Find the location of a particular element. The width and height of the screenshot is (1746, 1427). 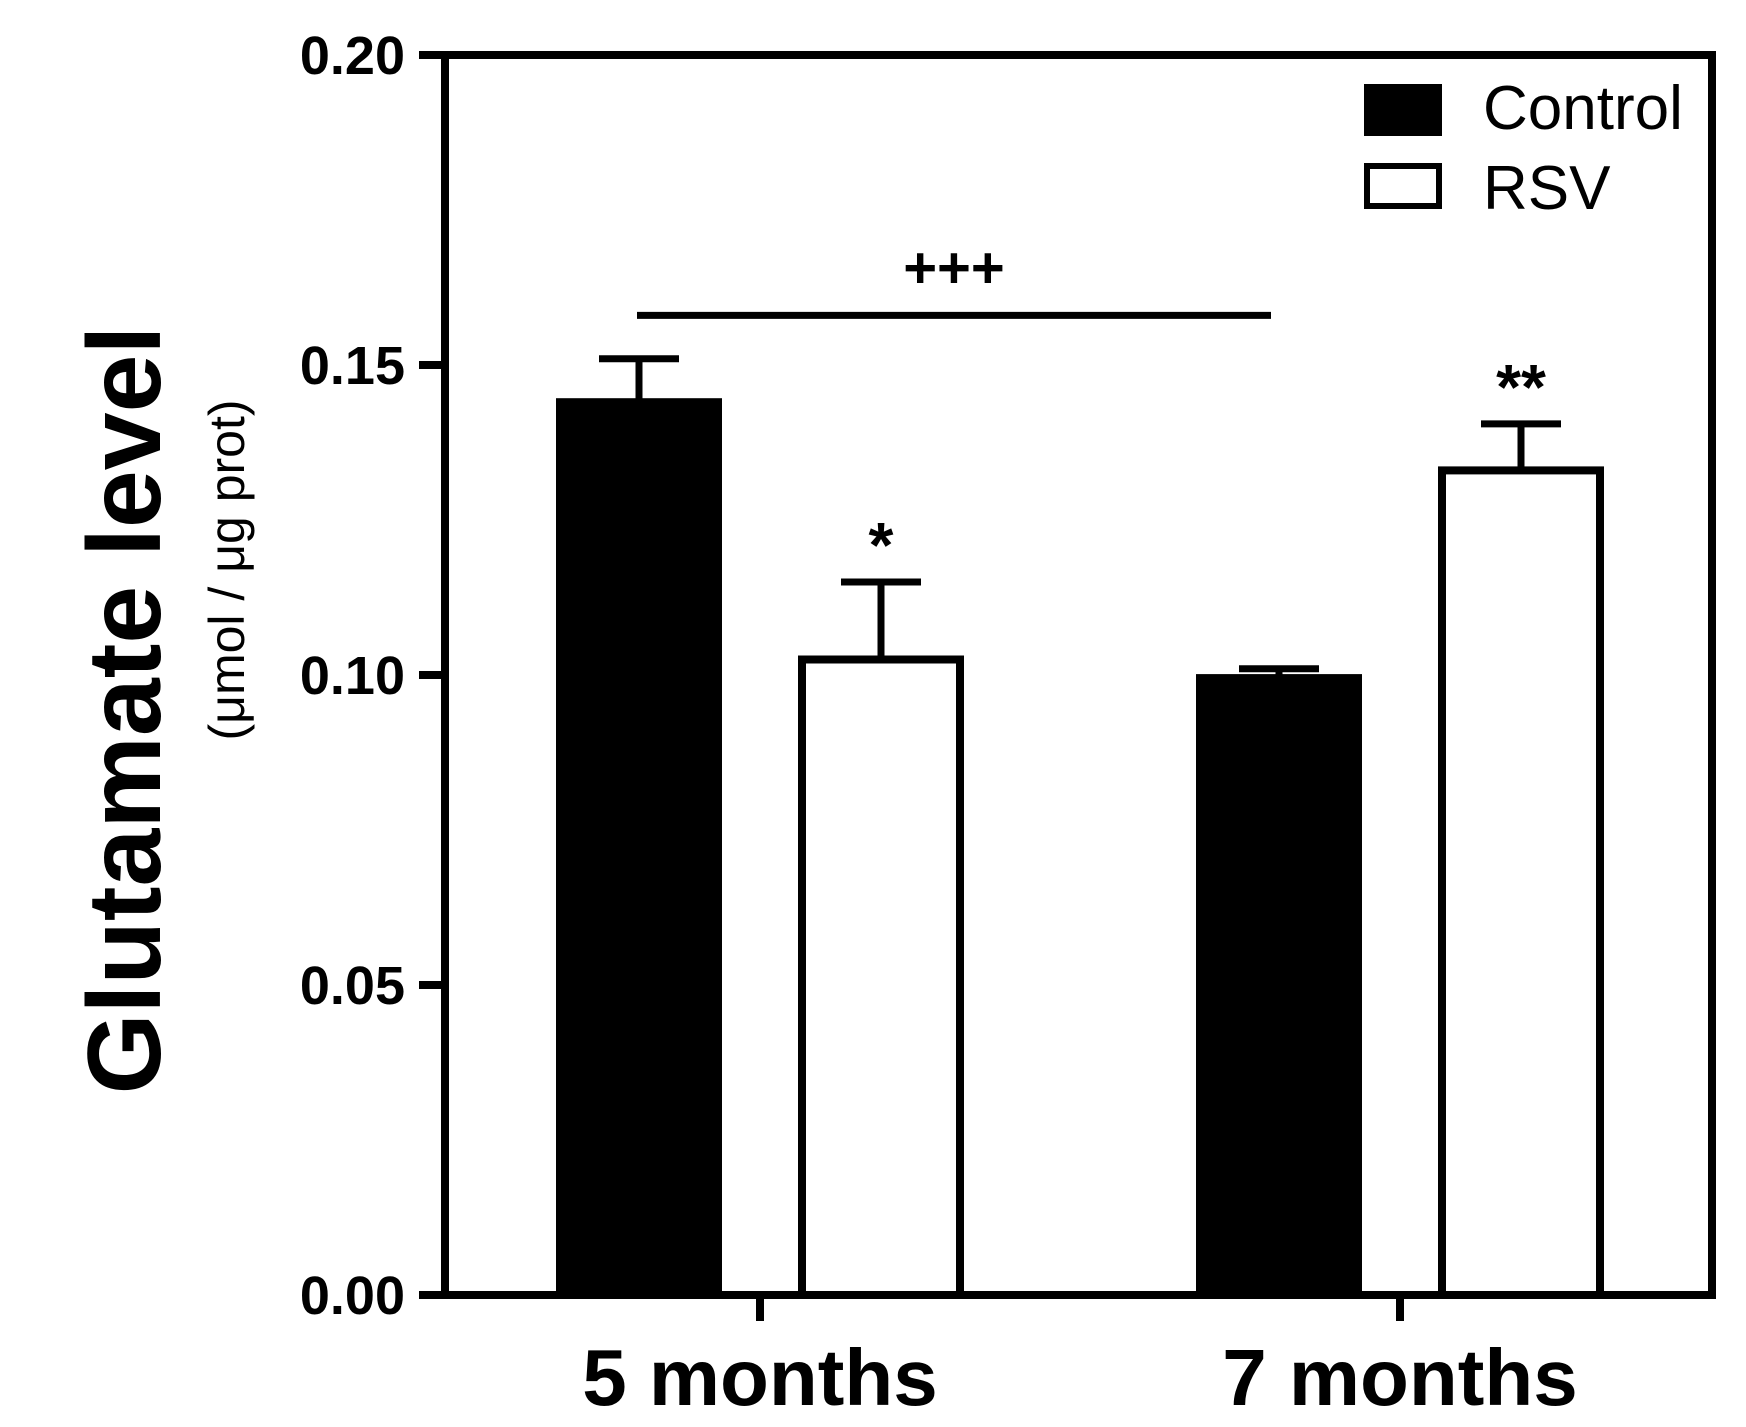

y-tick-label: 0.10 is located at coordinates (352, 676).